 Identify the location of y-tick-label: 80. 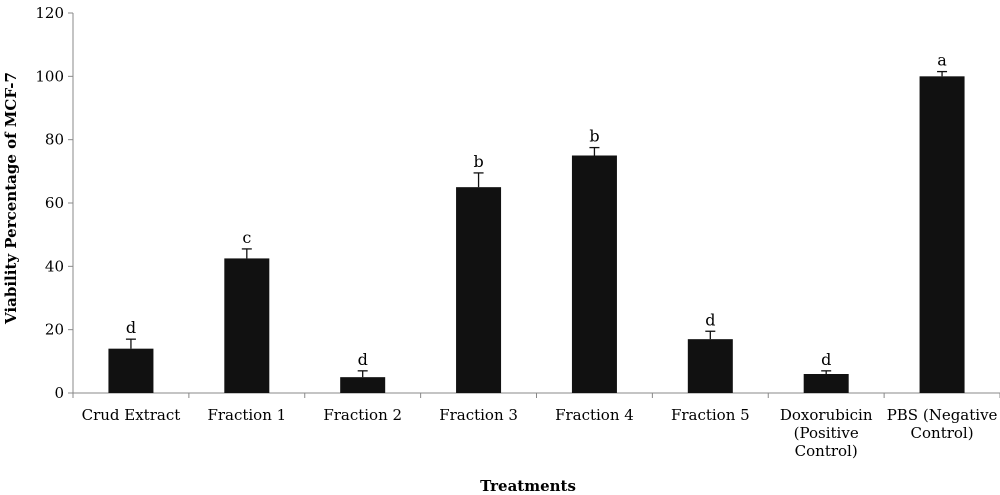
(54, 140).